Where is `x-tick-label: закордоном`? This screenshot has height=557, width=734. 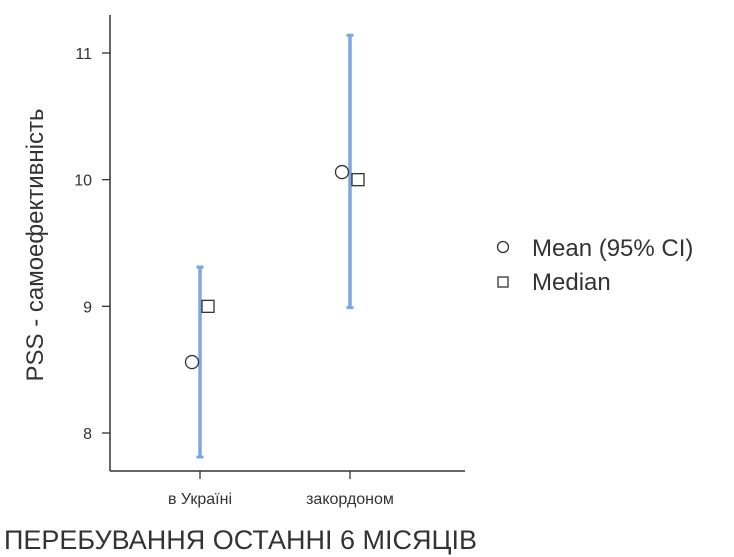
x-tick-label: закордоном is located at coordinates (350, 499).